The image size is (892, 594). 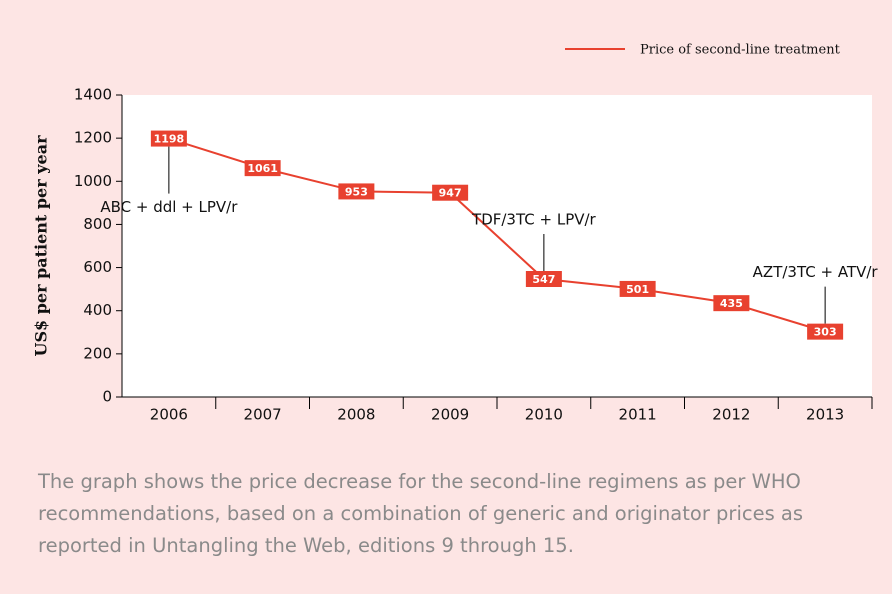 What do you see at coordinates (93, 138) in the screenshot?
I see `y-tick-label: 1200` at bounding box center [93, 138].